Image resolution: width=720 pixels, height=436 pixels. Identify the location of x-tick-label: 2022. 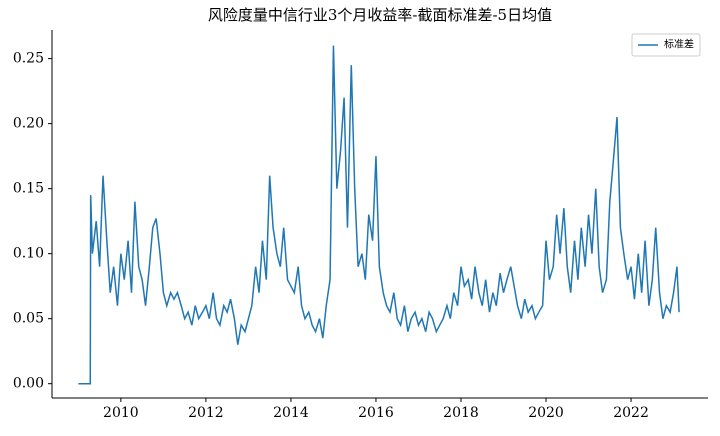
(631, 413).